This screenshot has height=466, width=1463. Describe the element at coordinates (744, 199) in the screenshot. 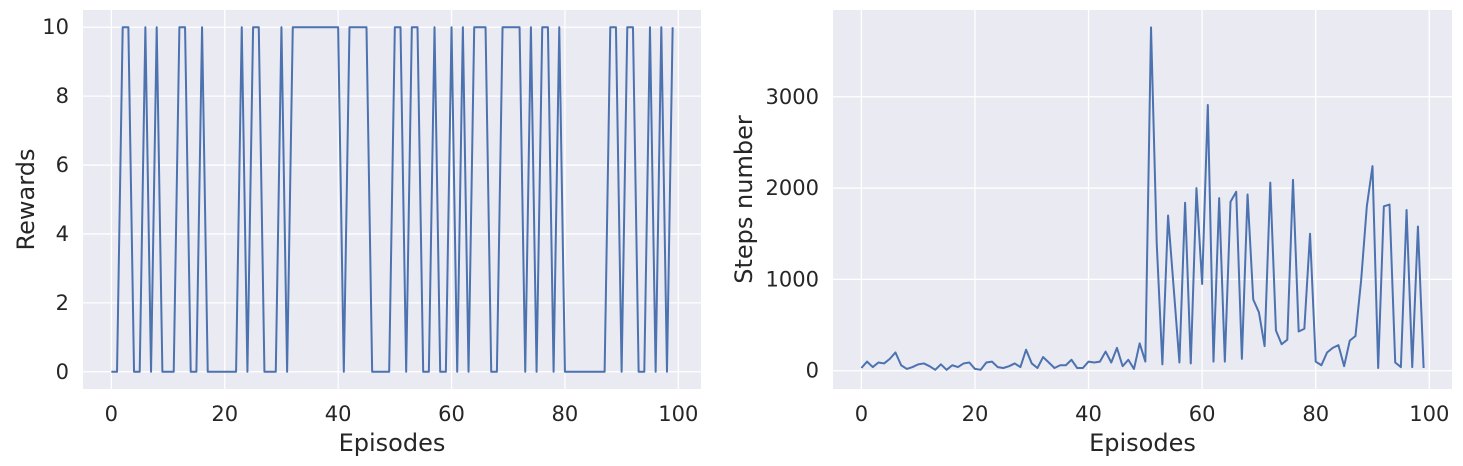

I see `y-axis-label: Steps number` at that location.